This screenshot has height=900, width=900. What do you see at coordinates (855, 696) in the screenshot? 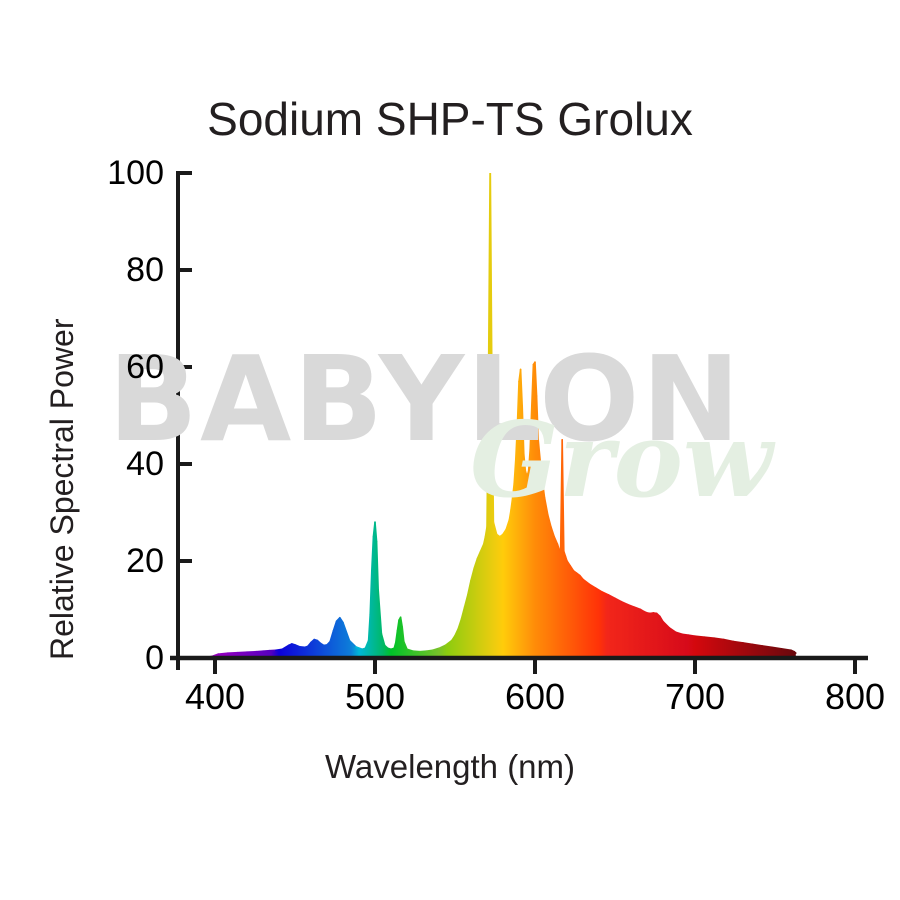
I see `x-axis-tick-label: 800` at bounding box center [855, 696].